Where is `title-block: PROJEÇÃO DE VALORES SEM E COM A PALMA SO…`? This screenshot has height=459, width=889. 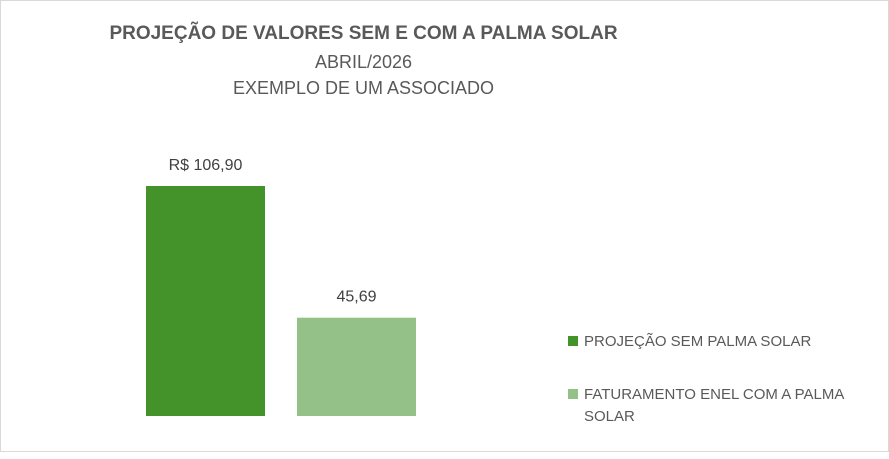 title-block: PROJEÇÃO DE VALORES SEM E COM A PALMA SO… is located at coordinates (363, 60).